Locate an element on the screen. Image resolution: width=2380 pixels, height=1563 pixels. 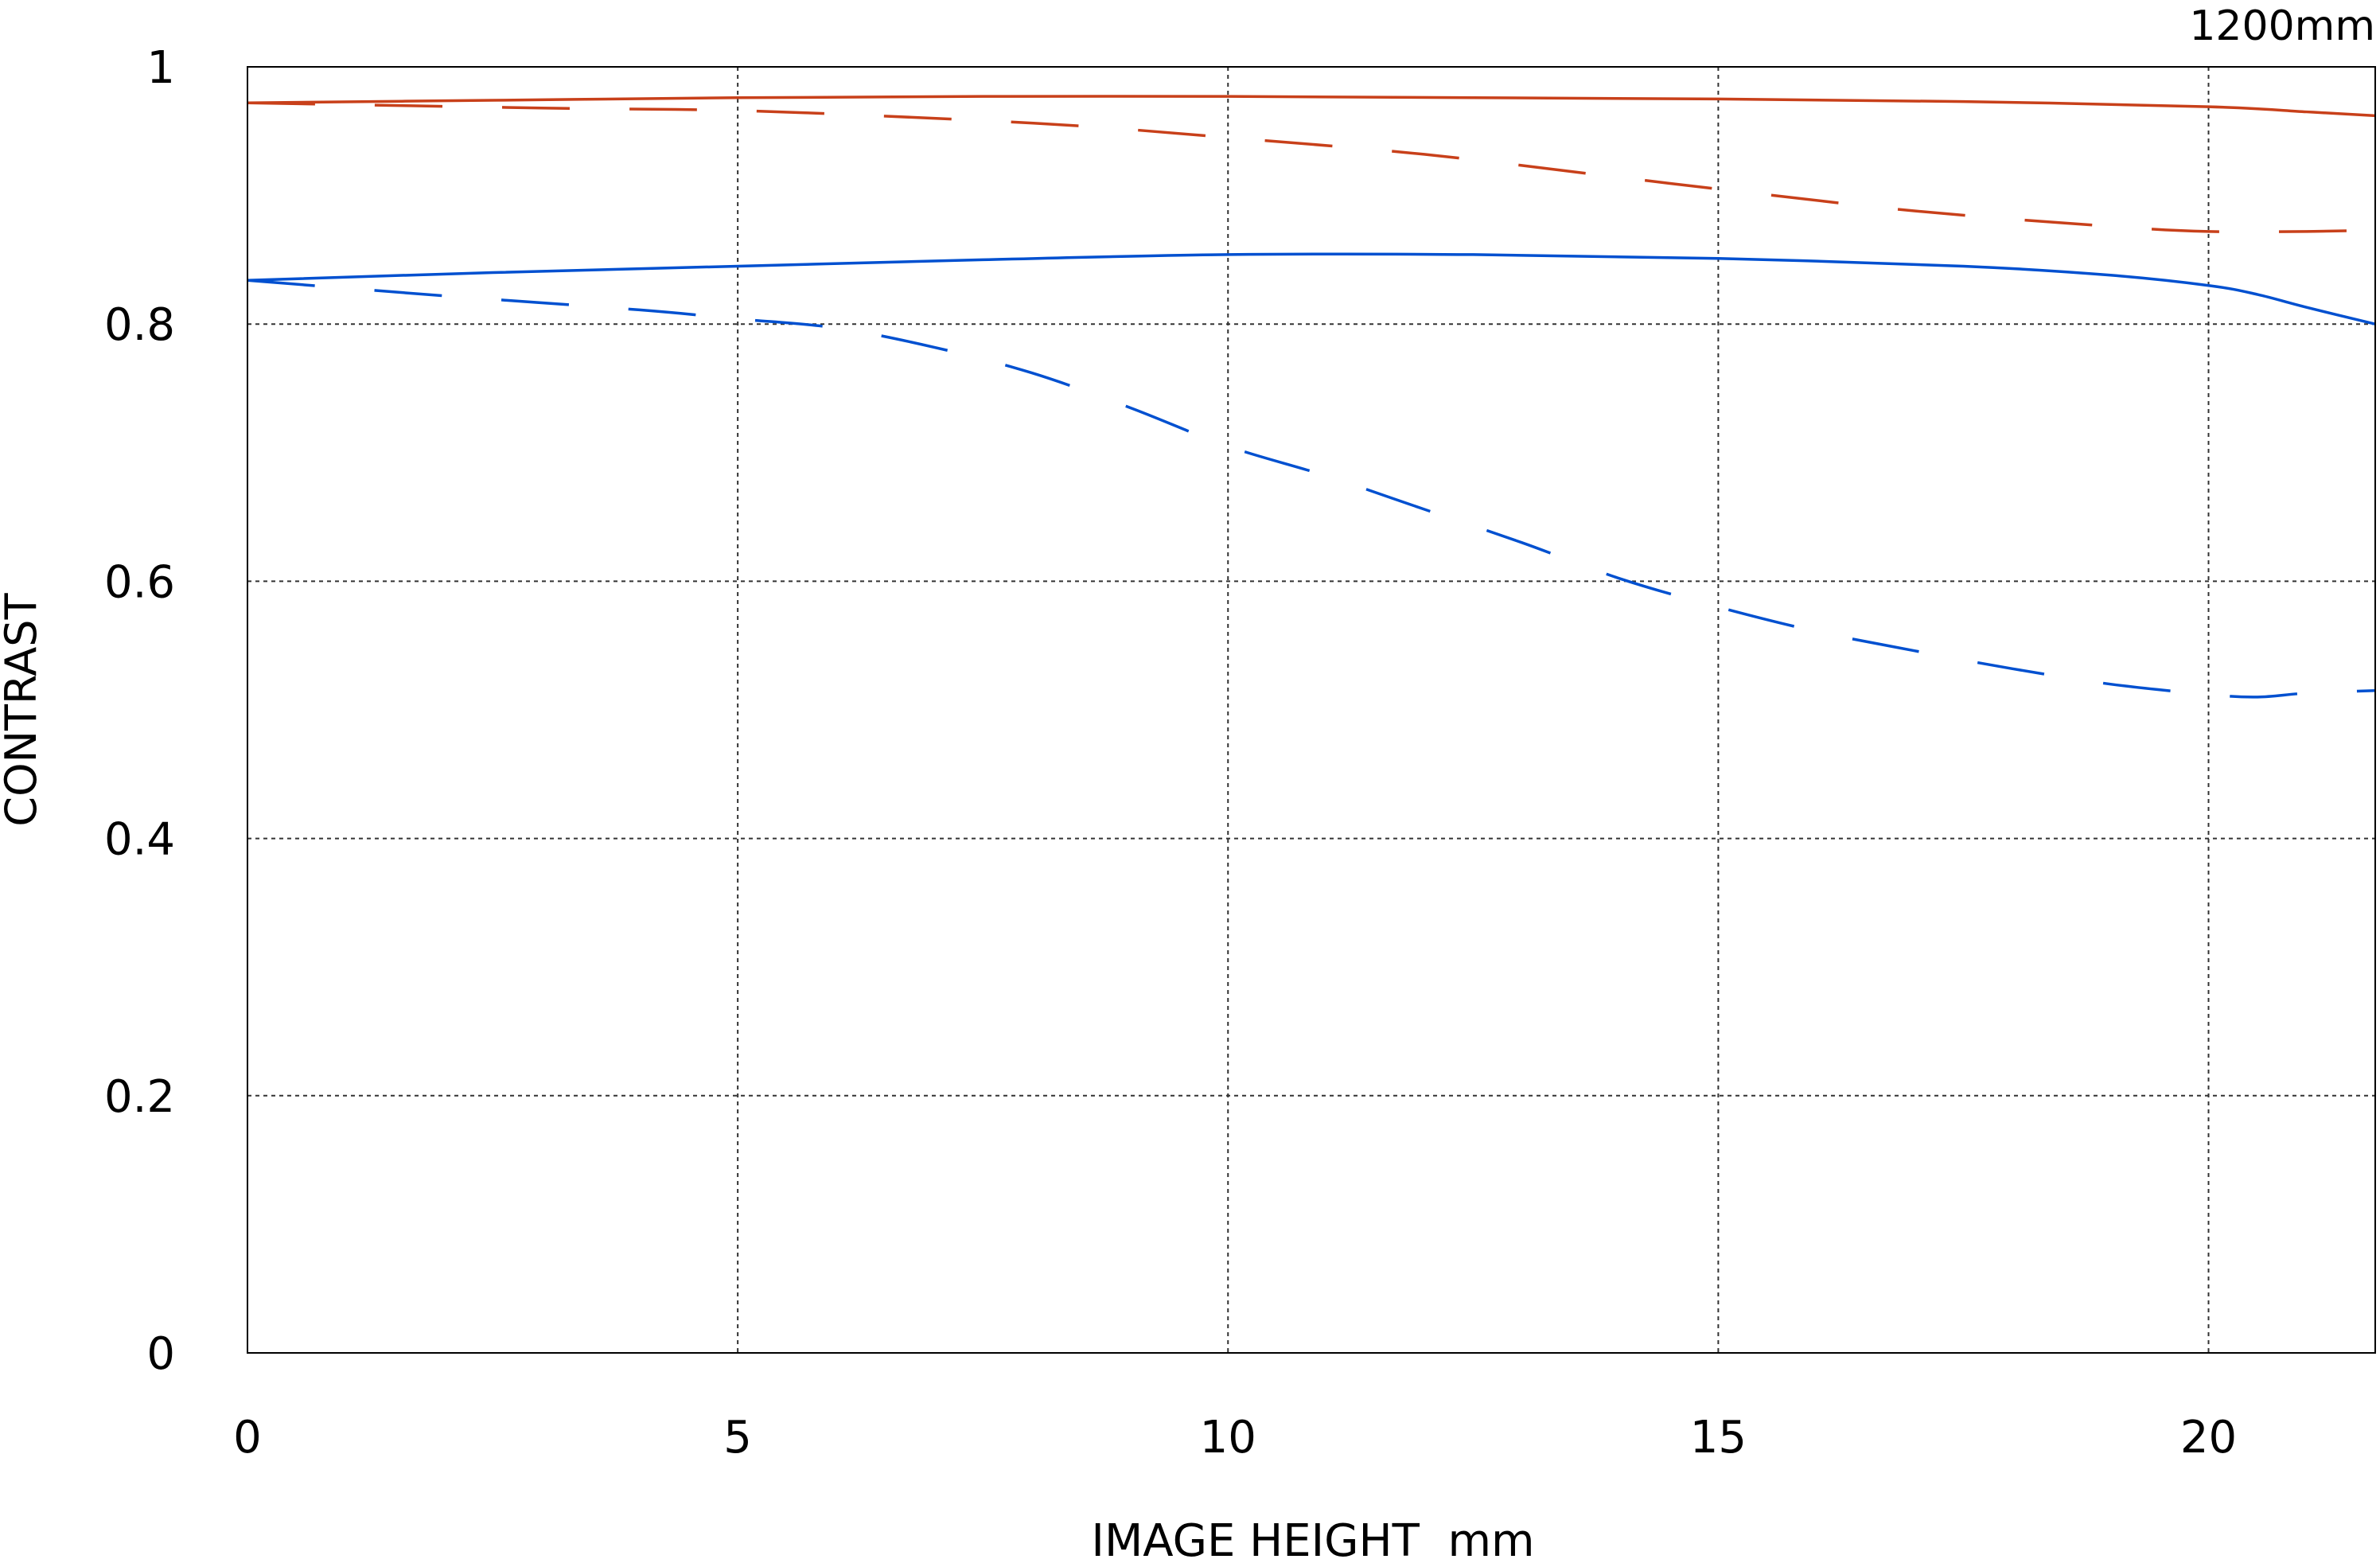
y-tick-label: 0.4 is located at coordinates (139, 840).